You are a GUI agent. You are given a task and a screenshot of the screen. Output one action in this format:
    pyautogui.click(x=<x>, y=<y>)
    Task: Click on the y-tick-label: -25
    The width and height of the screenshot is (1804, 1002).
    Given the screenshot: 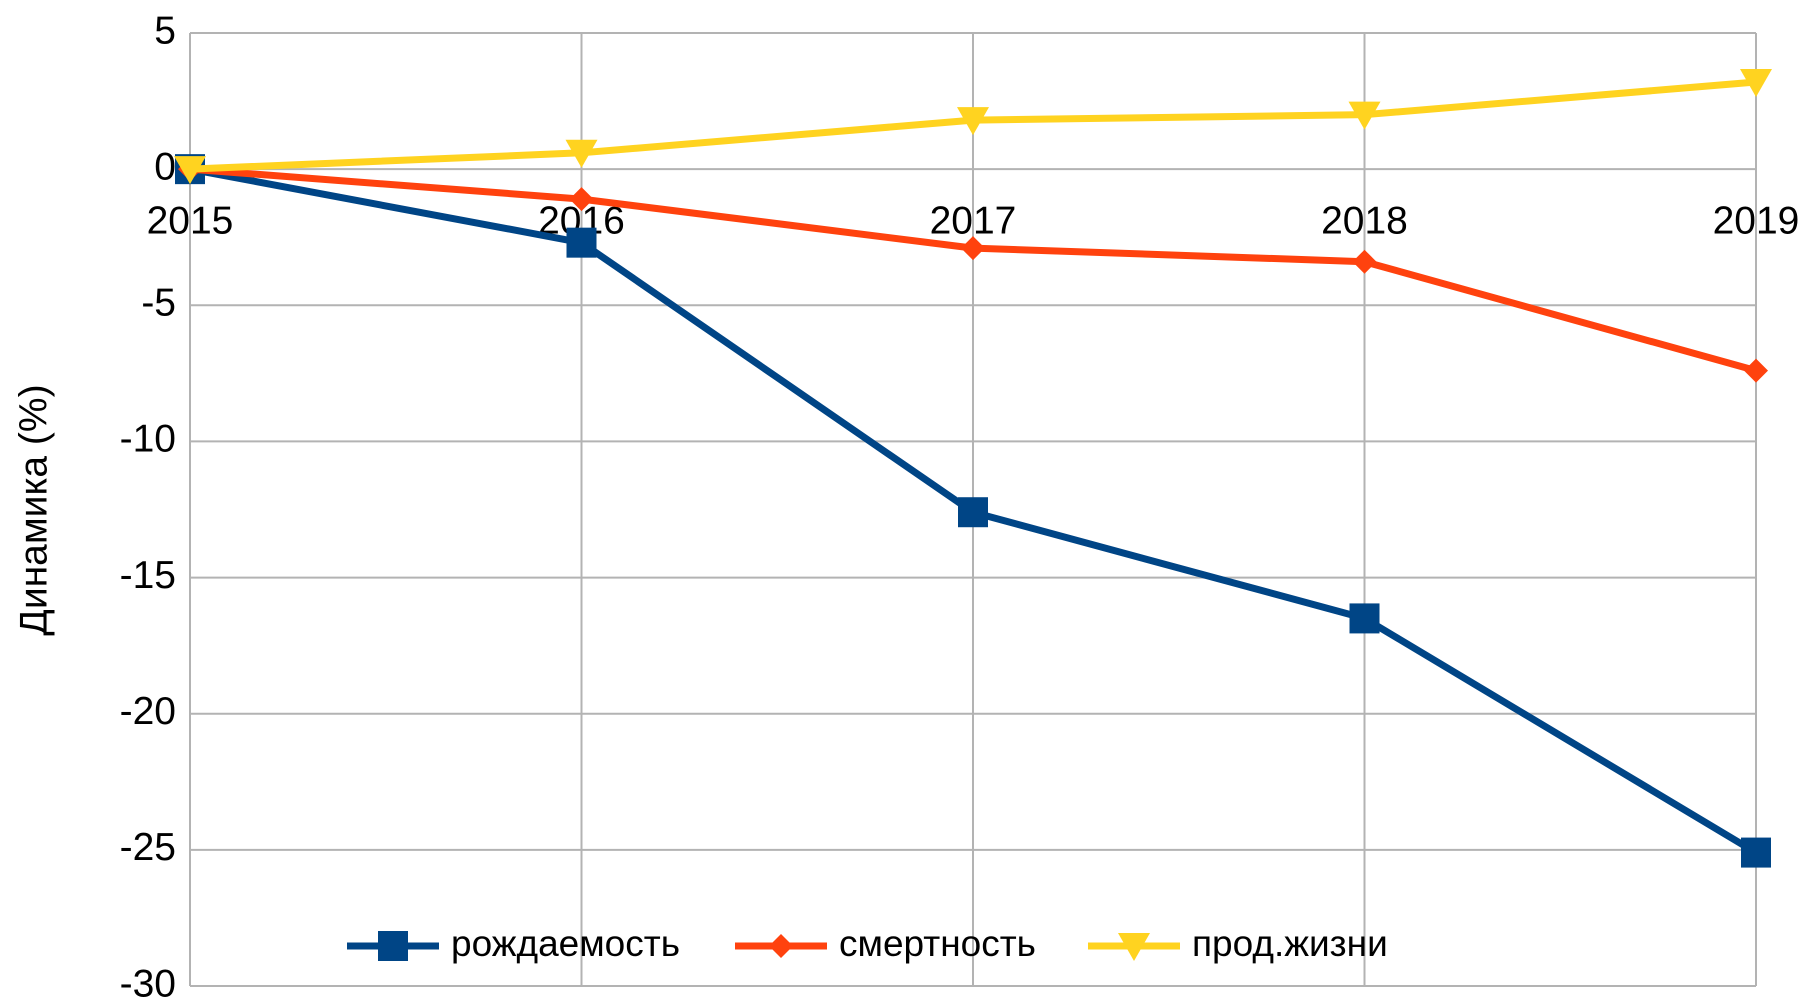 What is the action you would take?
    pyautogui.click(x=148, y=847)
    